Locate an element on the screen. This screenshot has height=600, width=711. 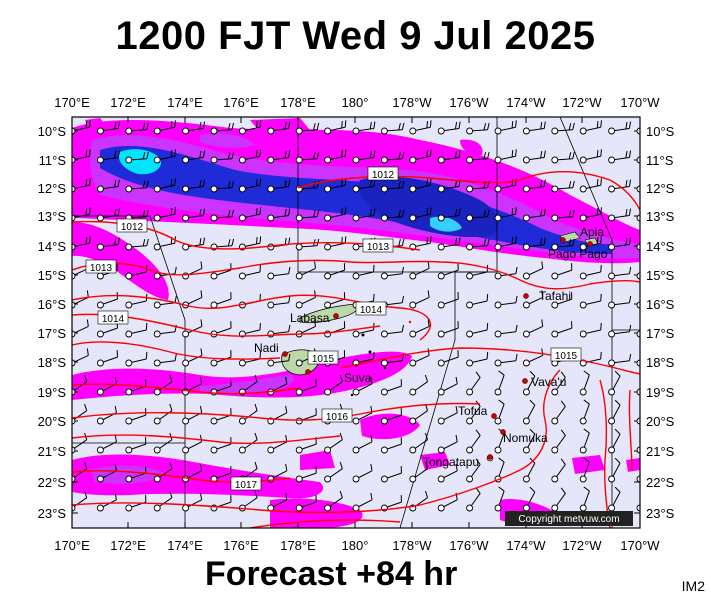
isobar-label: 1017 is located at coordinates (246, 483).